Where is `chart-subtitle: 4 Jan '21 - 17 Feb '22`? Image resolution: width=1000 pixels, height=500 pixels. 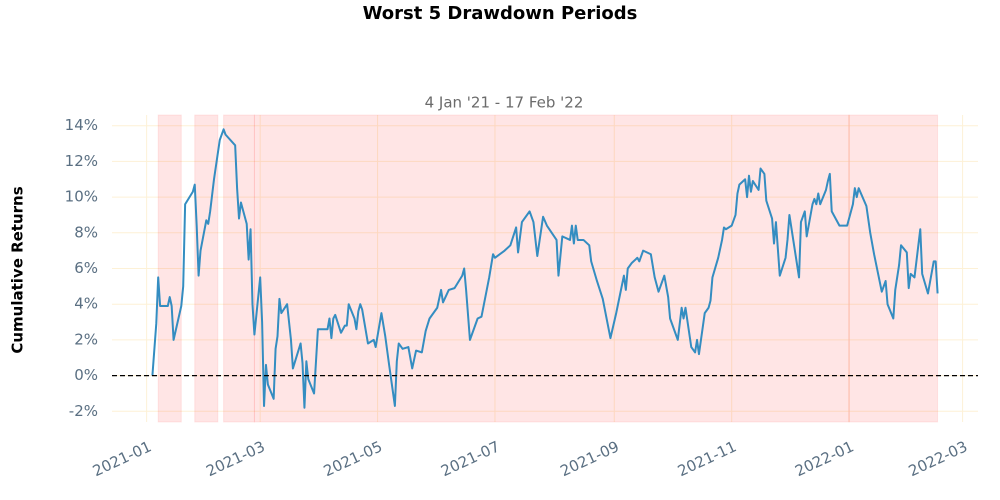 chart-subtitle: 4 Jan '21 - 17 Feb '22 is located at coordinates (504, 103).